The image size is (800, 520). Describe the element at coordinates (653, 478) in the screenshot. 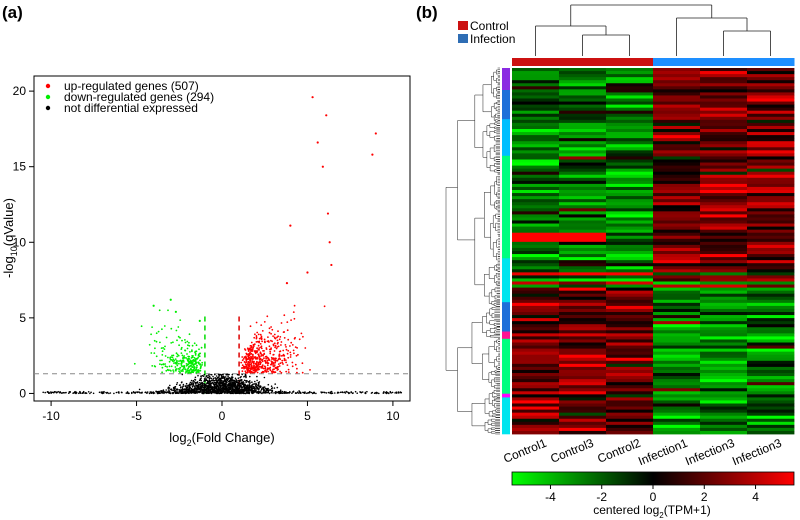

I see `colorbar-gradient` at that location.